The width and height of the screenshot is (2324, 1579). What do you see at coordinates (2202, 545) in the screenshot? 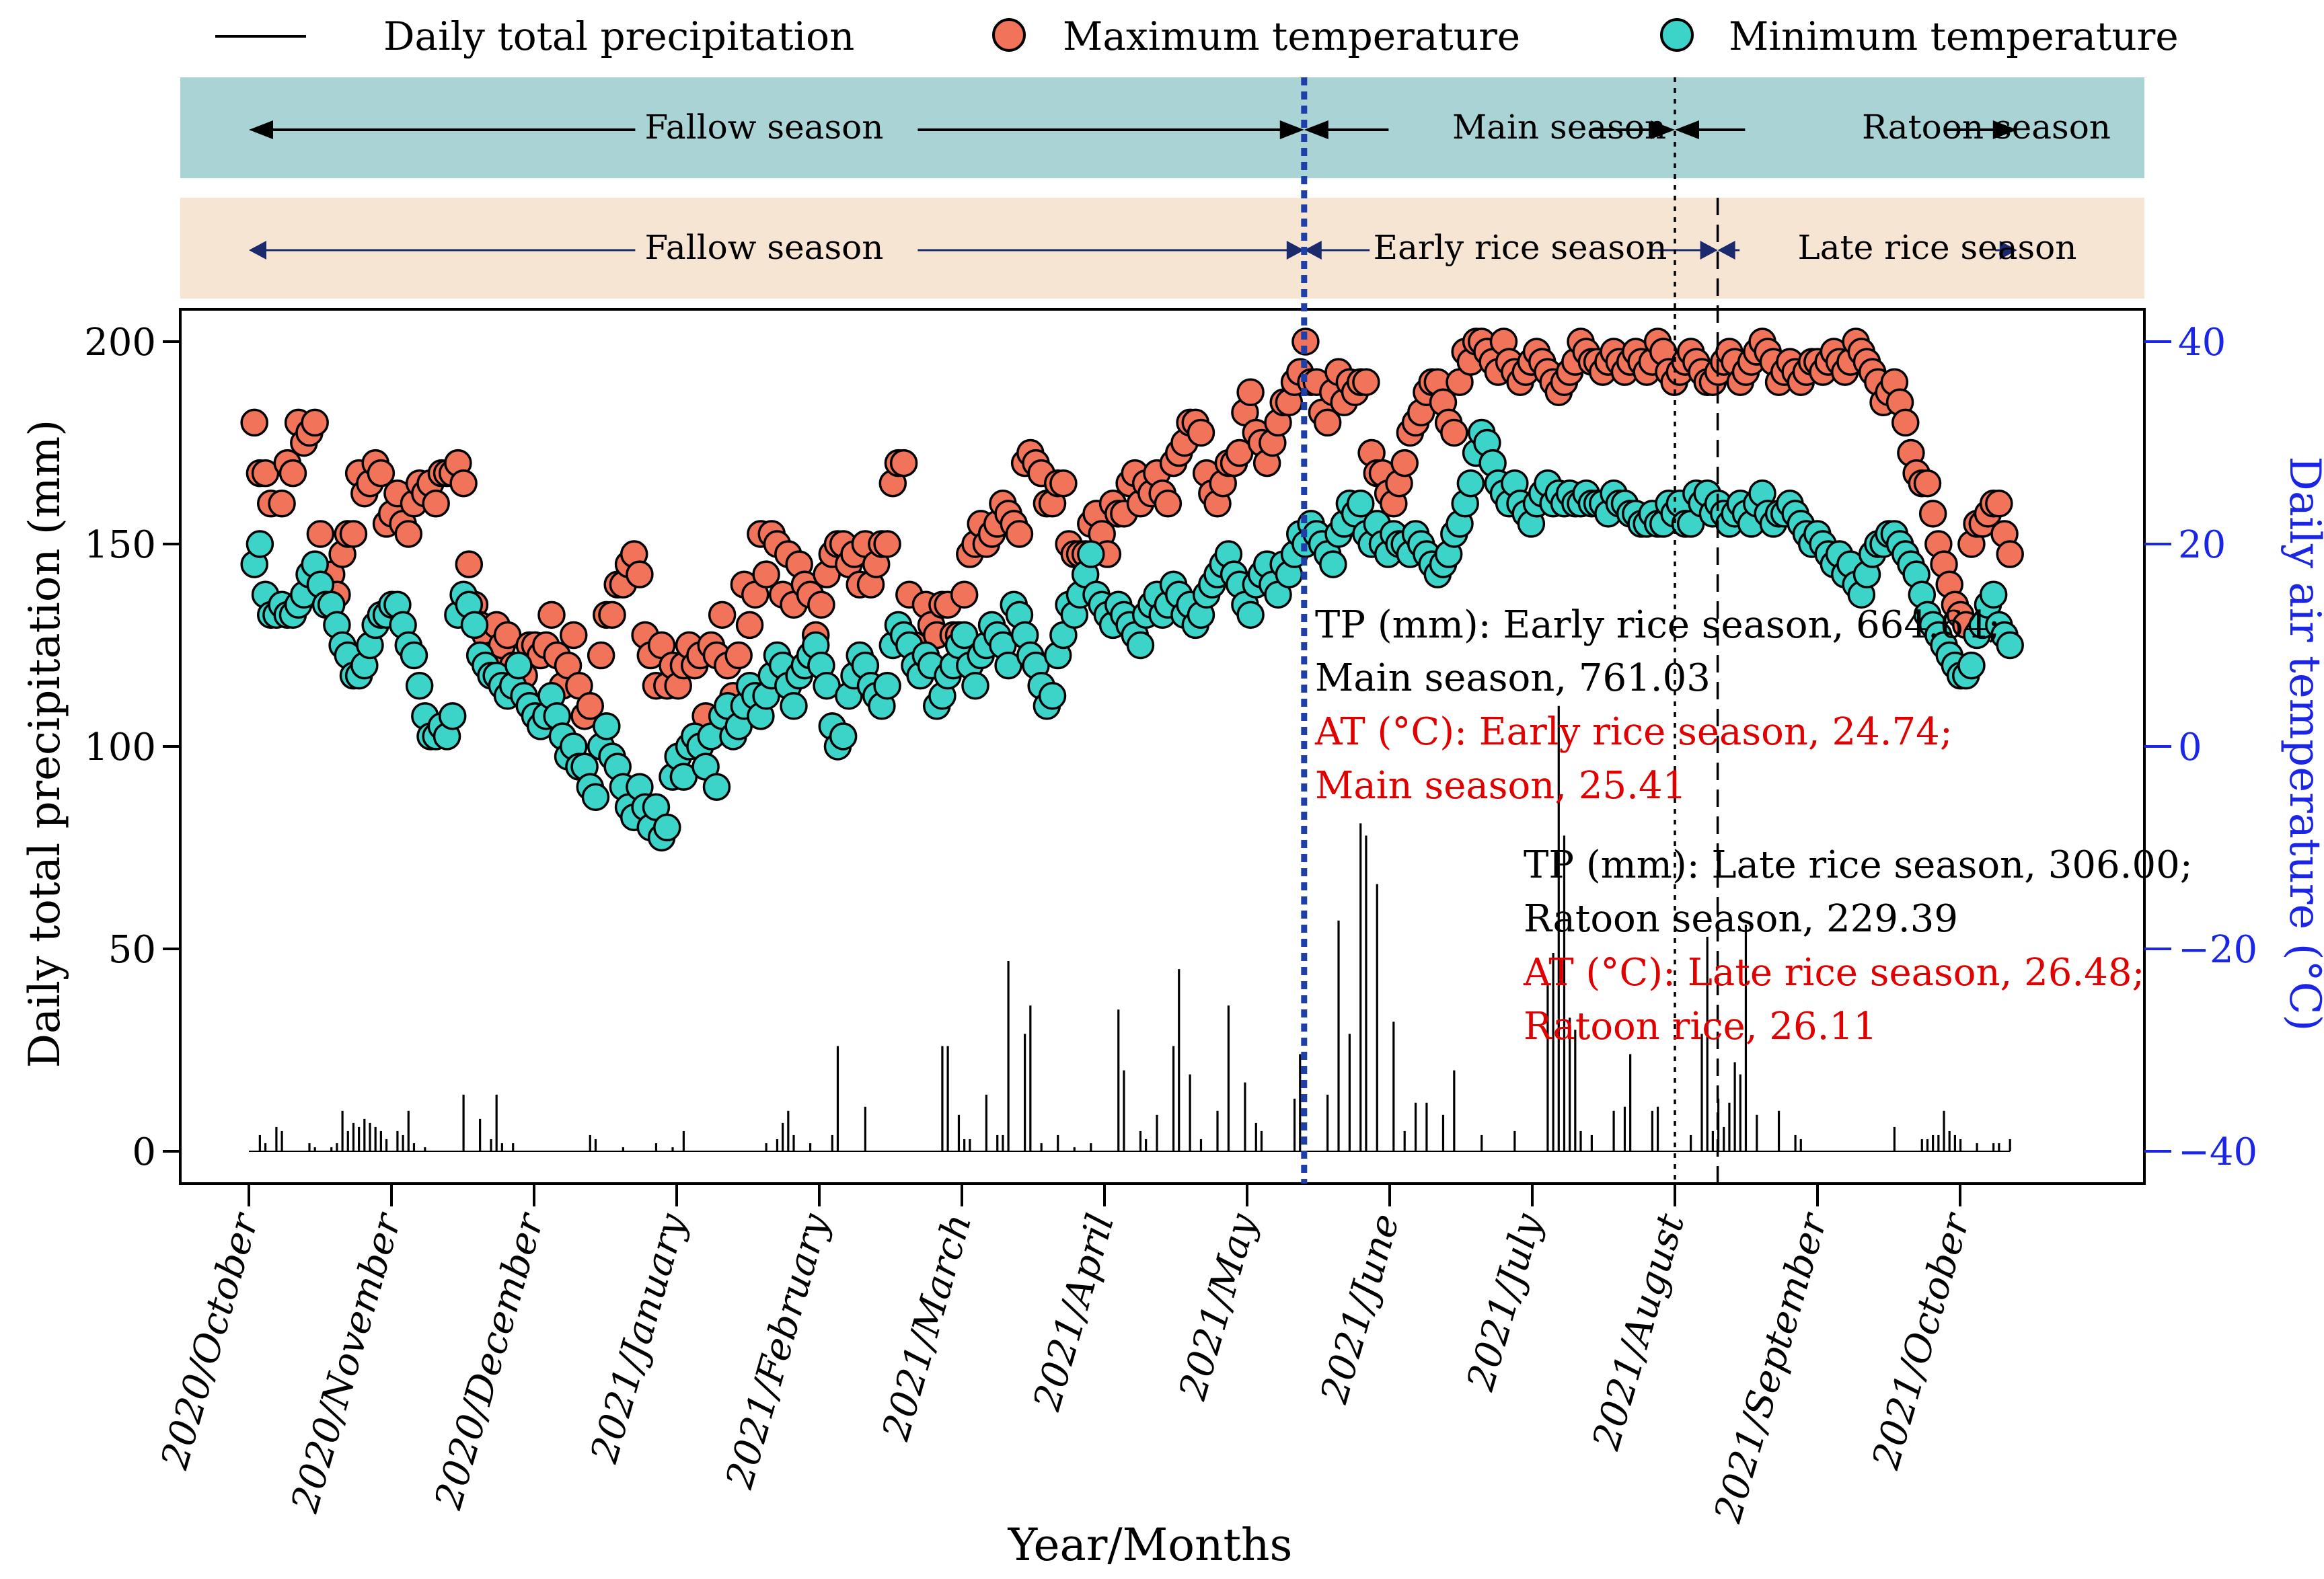
I see `y-right-tick-label: 20` at bounding box center [2202, 545].